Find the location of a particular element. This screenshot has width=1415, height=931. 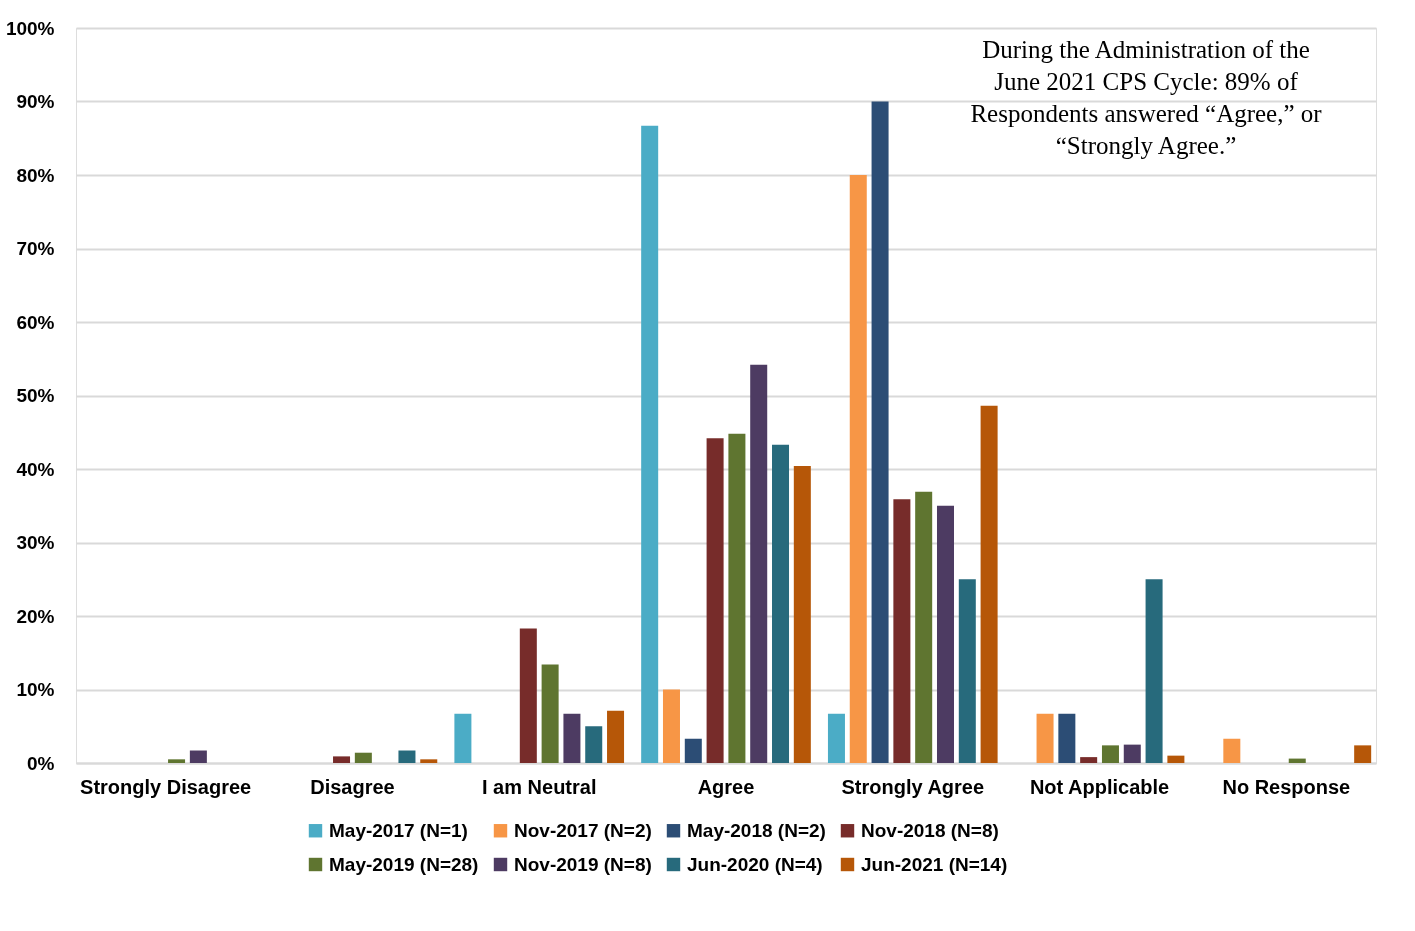

legend-label: May-2018 (N=2) is located at coordinates (756, 830).